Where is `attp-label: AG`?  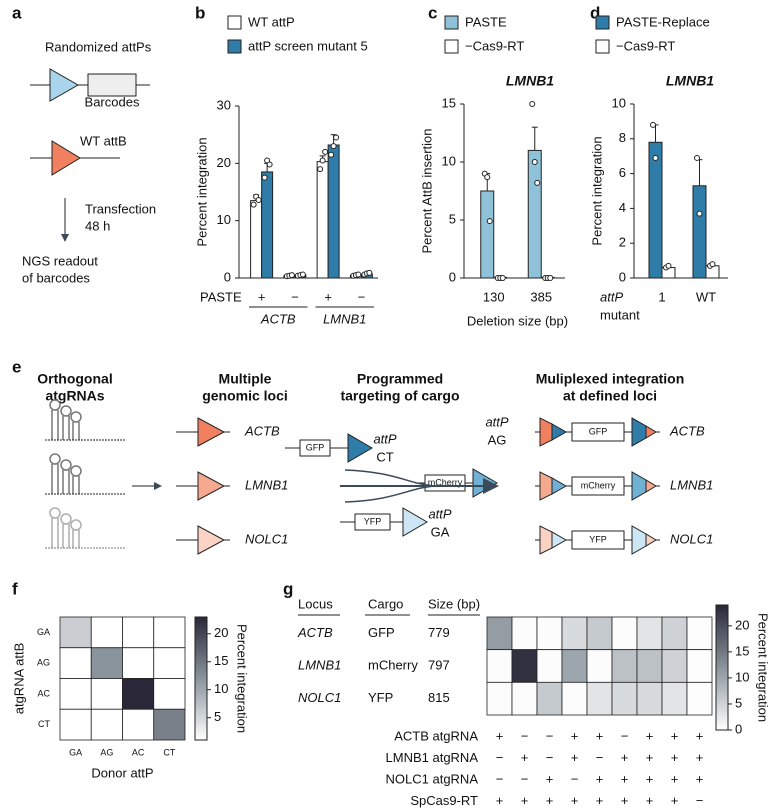 attp-label: AG is located at coordinates (497, 439).